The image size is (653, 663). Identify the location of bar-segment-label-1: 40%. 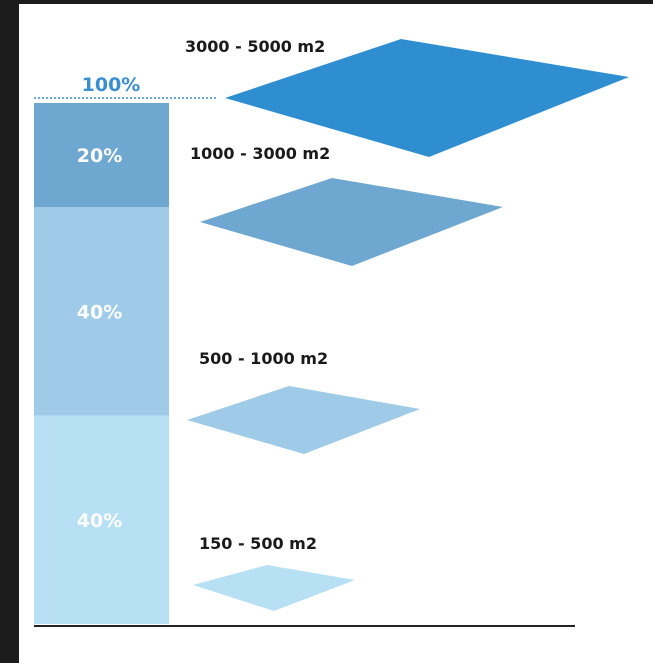
(99, 521).